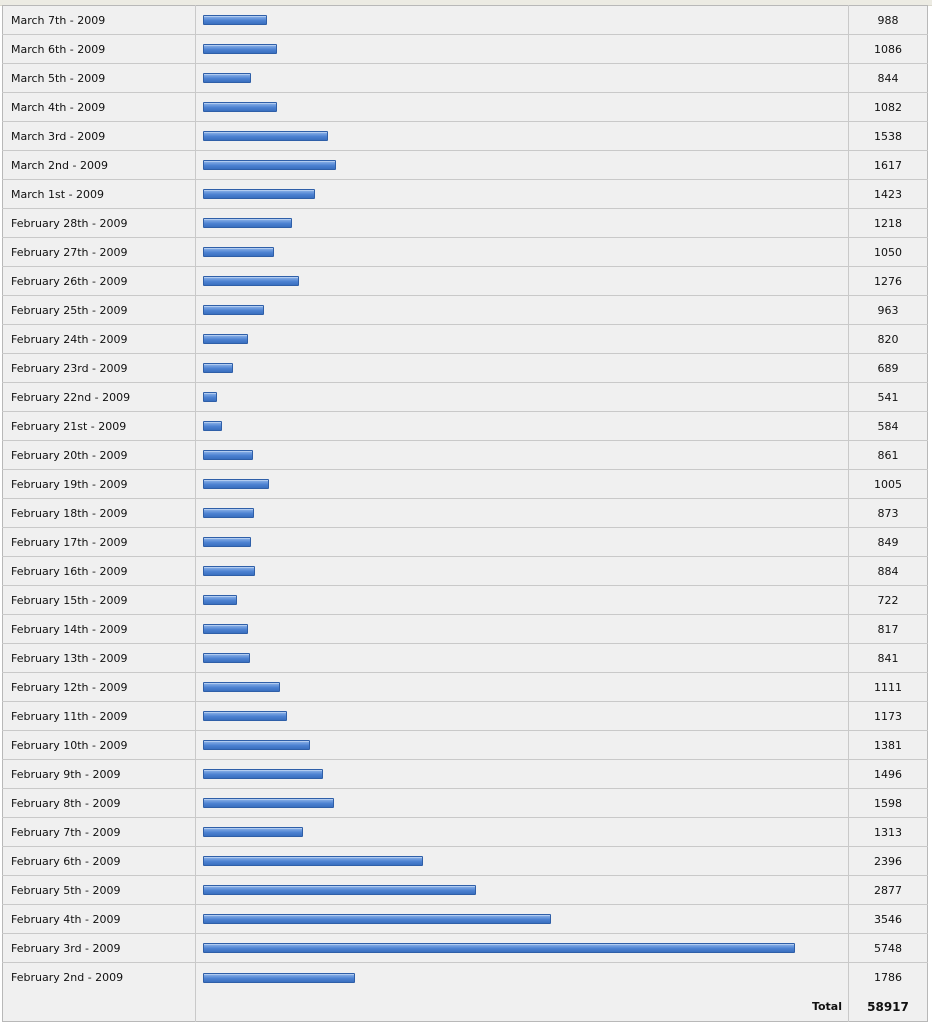  What do you see at coordinates (888, 948) in the screenshot?
I see `row-value: 5748` at bounding box center [888, 948].